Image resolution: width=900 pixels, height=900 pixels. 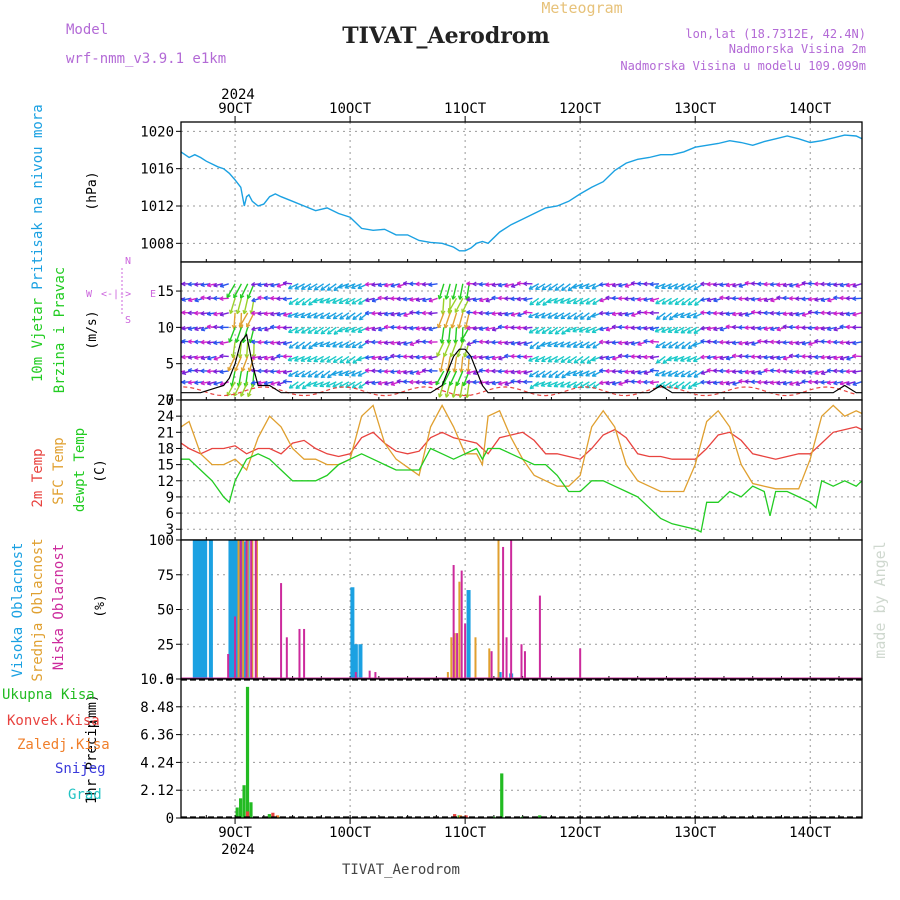 I want to click on lonlat-label: lon,lat (18.7312E, 42.4N), so click(x=775, y=34).